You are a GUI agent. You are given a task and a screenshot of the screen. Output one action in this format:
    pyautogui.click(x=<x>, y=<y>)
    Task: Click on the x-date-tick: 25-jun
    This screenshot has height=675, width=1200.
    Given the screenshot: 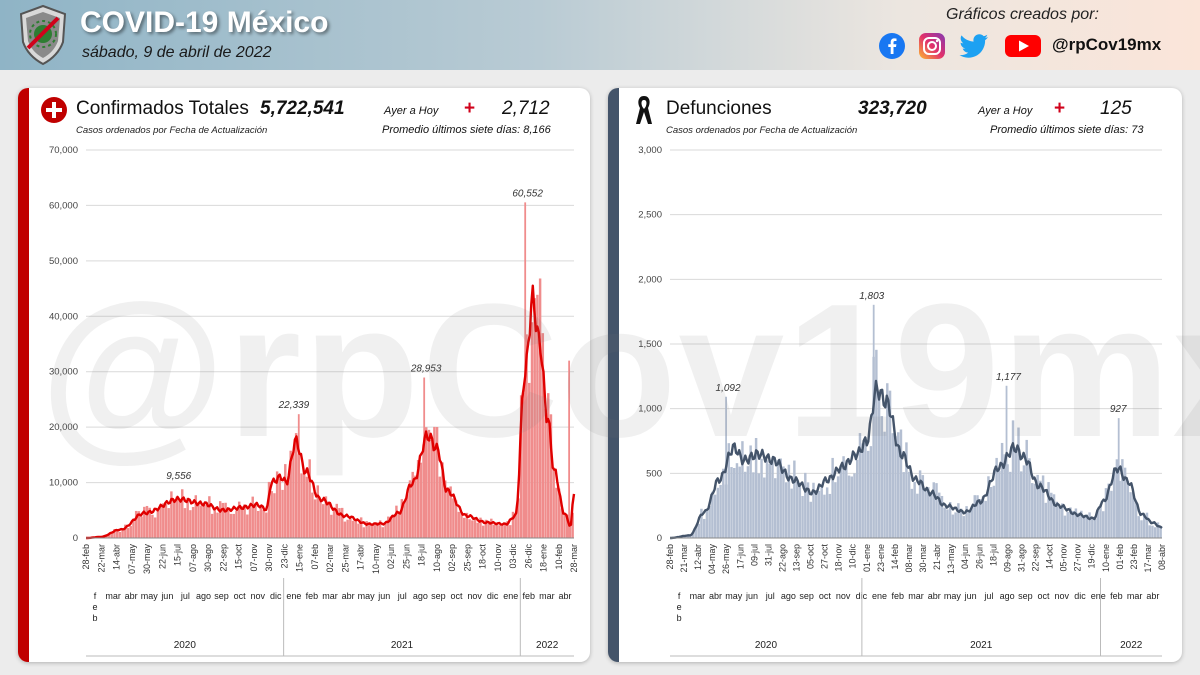 What is the action you would take?
    pyautogui.click(x=406, y=556)
    